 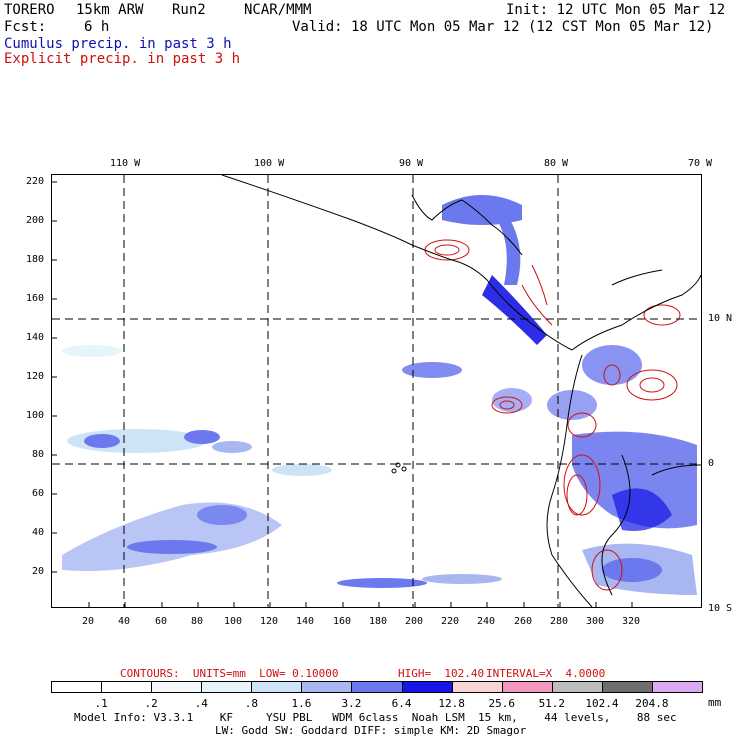 I want to click on x-tick: 300, so click(x=595, y=621).